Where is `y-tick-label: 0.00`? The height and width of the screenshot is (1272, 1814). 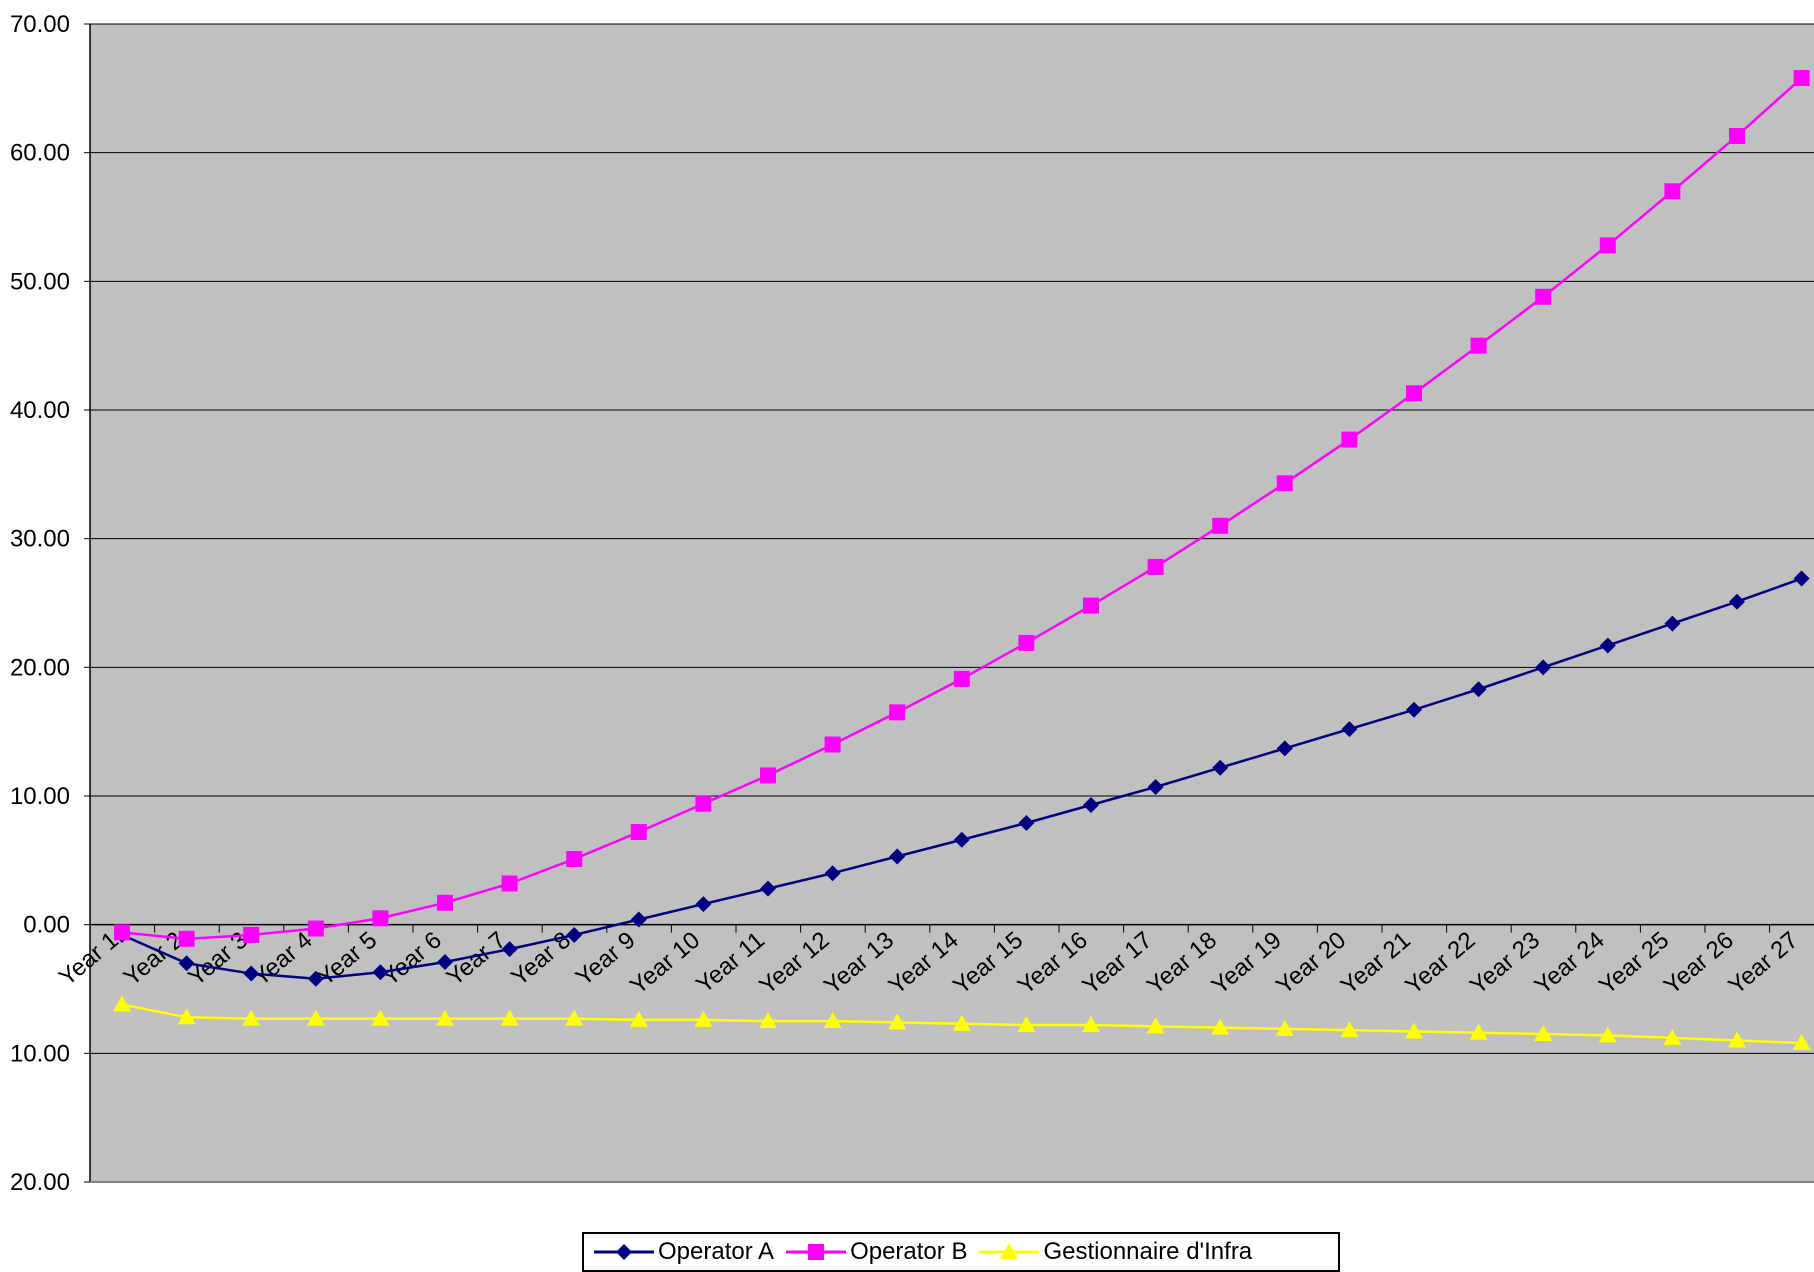 y-tick-label: 0.00 is located at coordinates (46, 925).